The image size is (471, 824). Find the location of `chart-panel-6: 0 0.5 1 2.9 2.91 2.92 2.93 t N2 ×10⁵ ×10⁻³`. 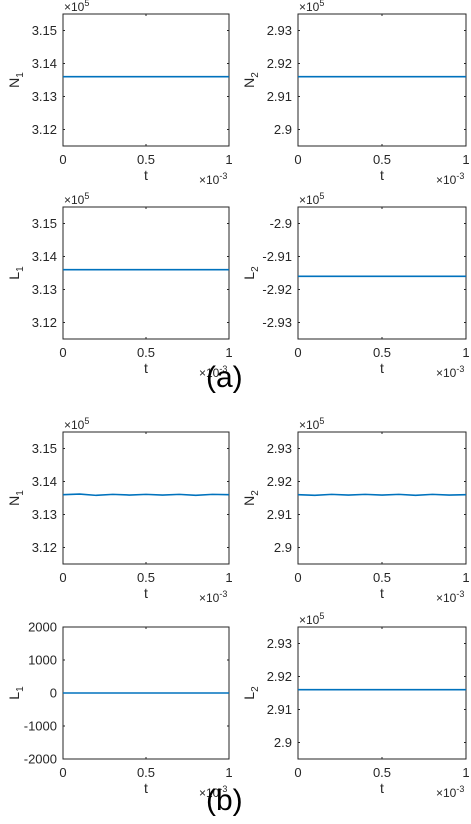

chart-panel-6: 0 0.5 1 2.9 2.91 2.92 2.93 t N2 ×10⁵ ×10⁻³ is located at coordinates (355, 510).